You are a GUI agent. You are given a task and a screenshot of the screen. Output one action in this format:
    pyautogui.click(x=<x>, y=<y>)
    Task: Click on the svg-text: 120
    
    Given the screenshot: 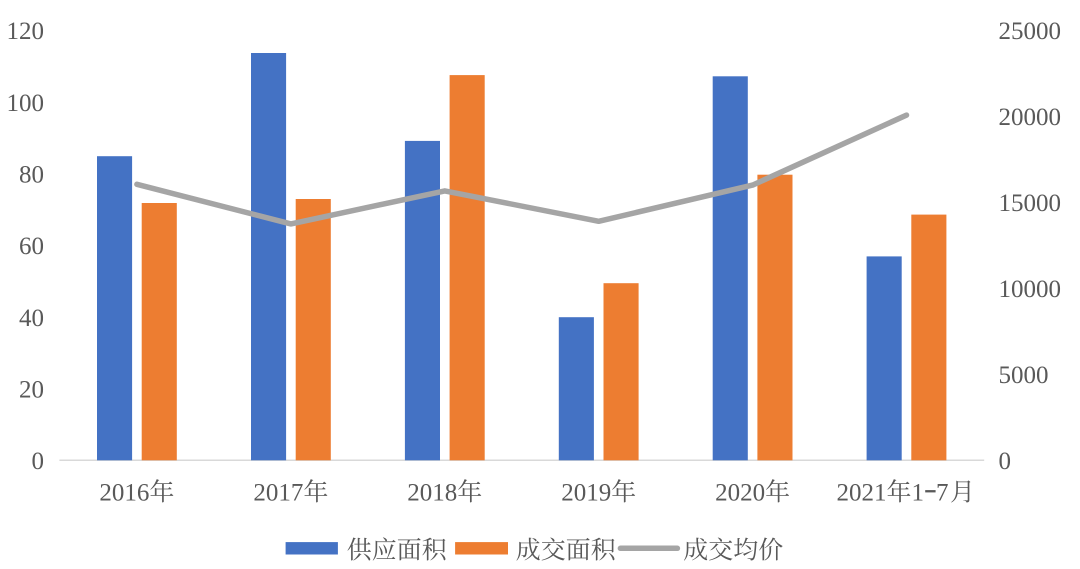 What is the action you would take?
    pyautogui.click(x=26, y=31)
    